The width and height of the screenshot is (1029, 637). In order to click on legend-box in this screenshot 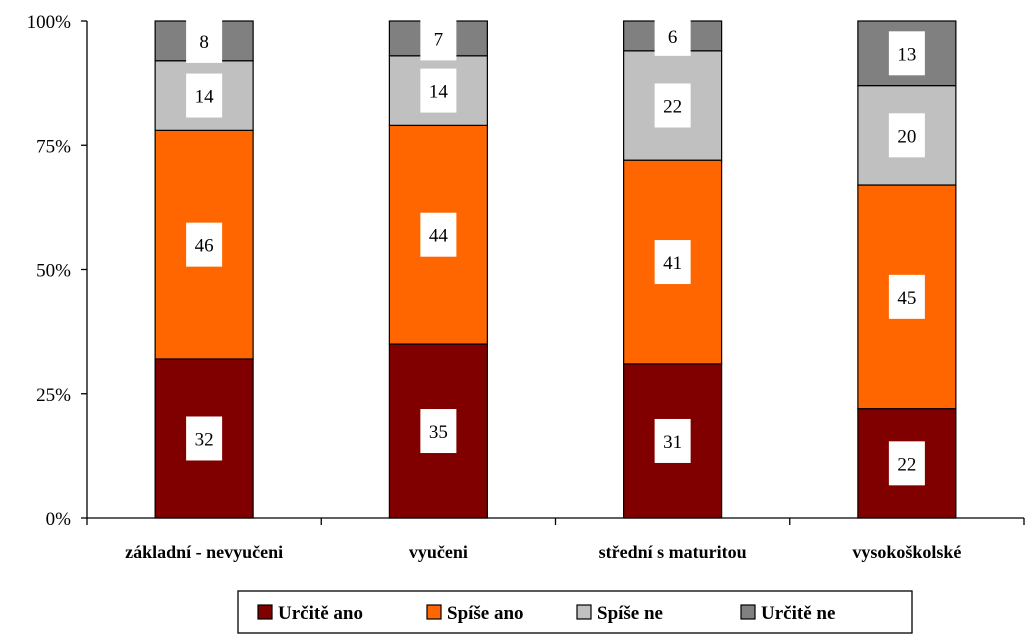, I will do `click(575, 612)`.